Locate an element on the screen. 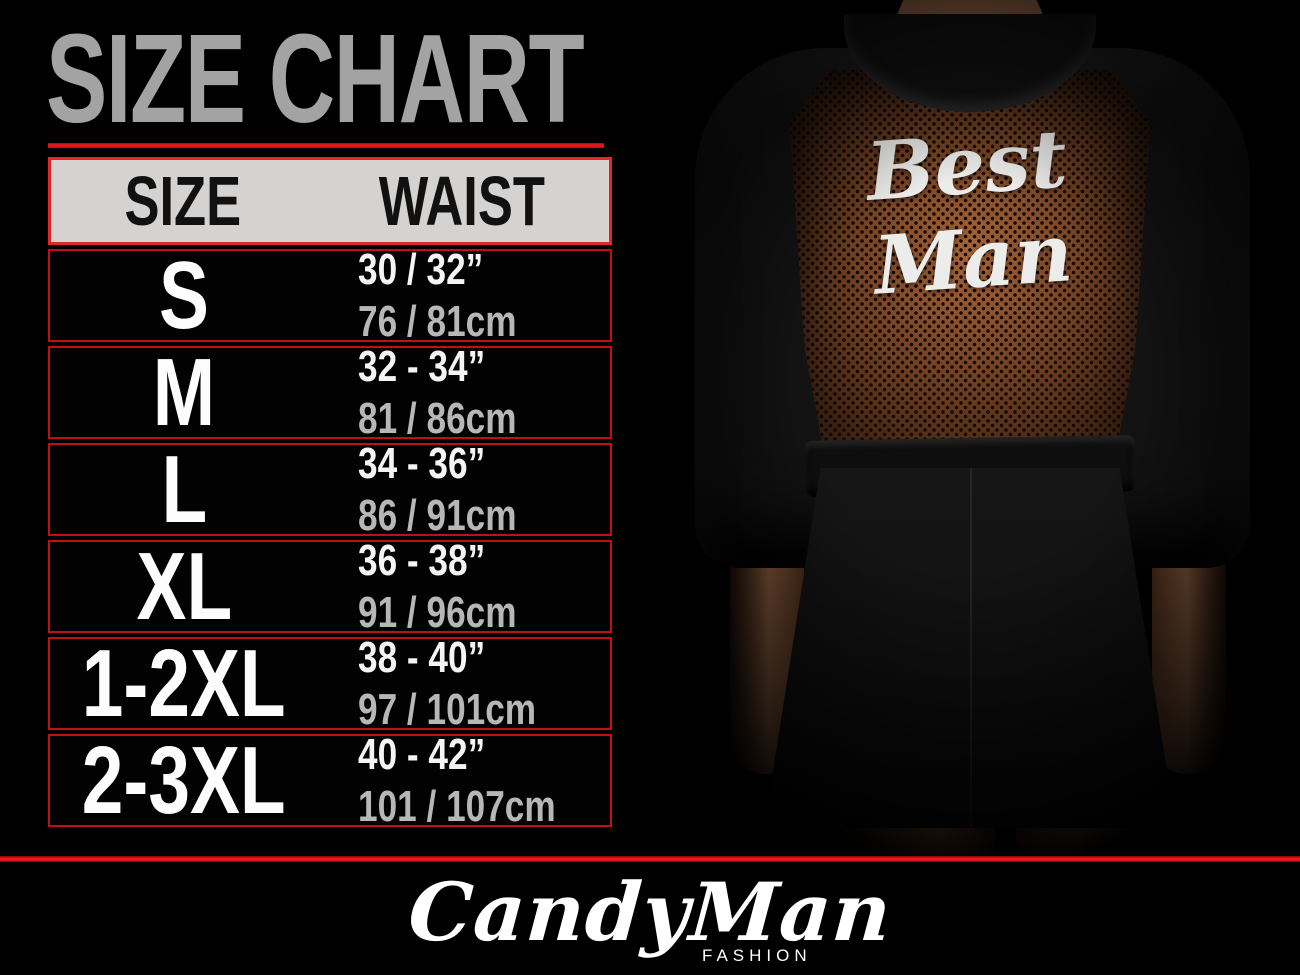 Image resolution: width=1300 pixels, height=975 pixels. waist-values: 34 - 36” 86 / 91cm is located at coordinates (464, 489).